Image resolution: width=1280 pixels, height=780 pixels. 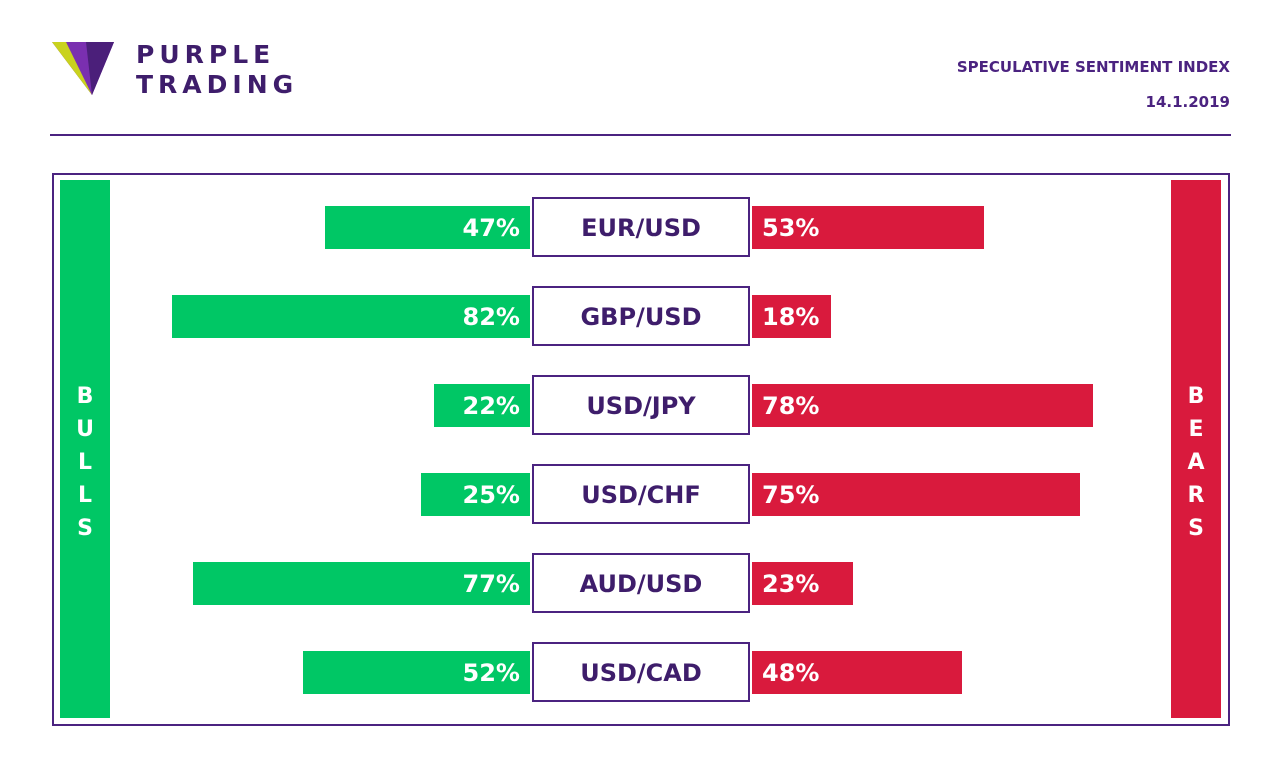 I want to click on bears-bar: 48%, so click(x=857, y=672).